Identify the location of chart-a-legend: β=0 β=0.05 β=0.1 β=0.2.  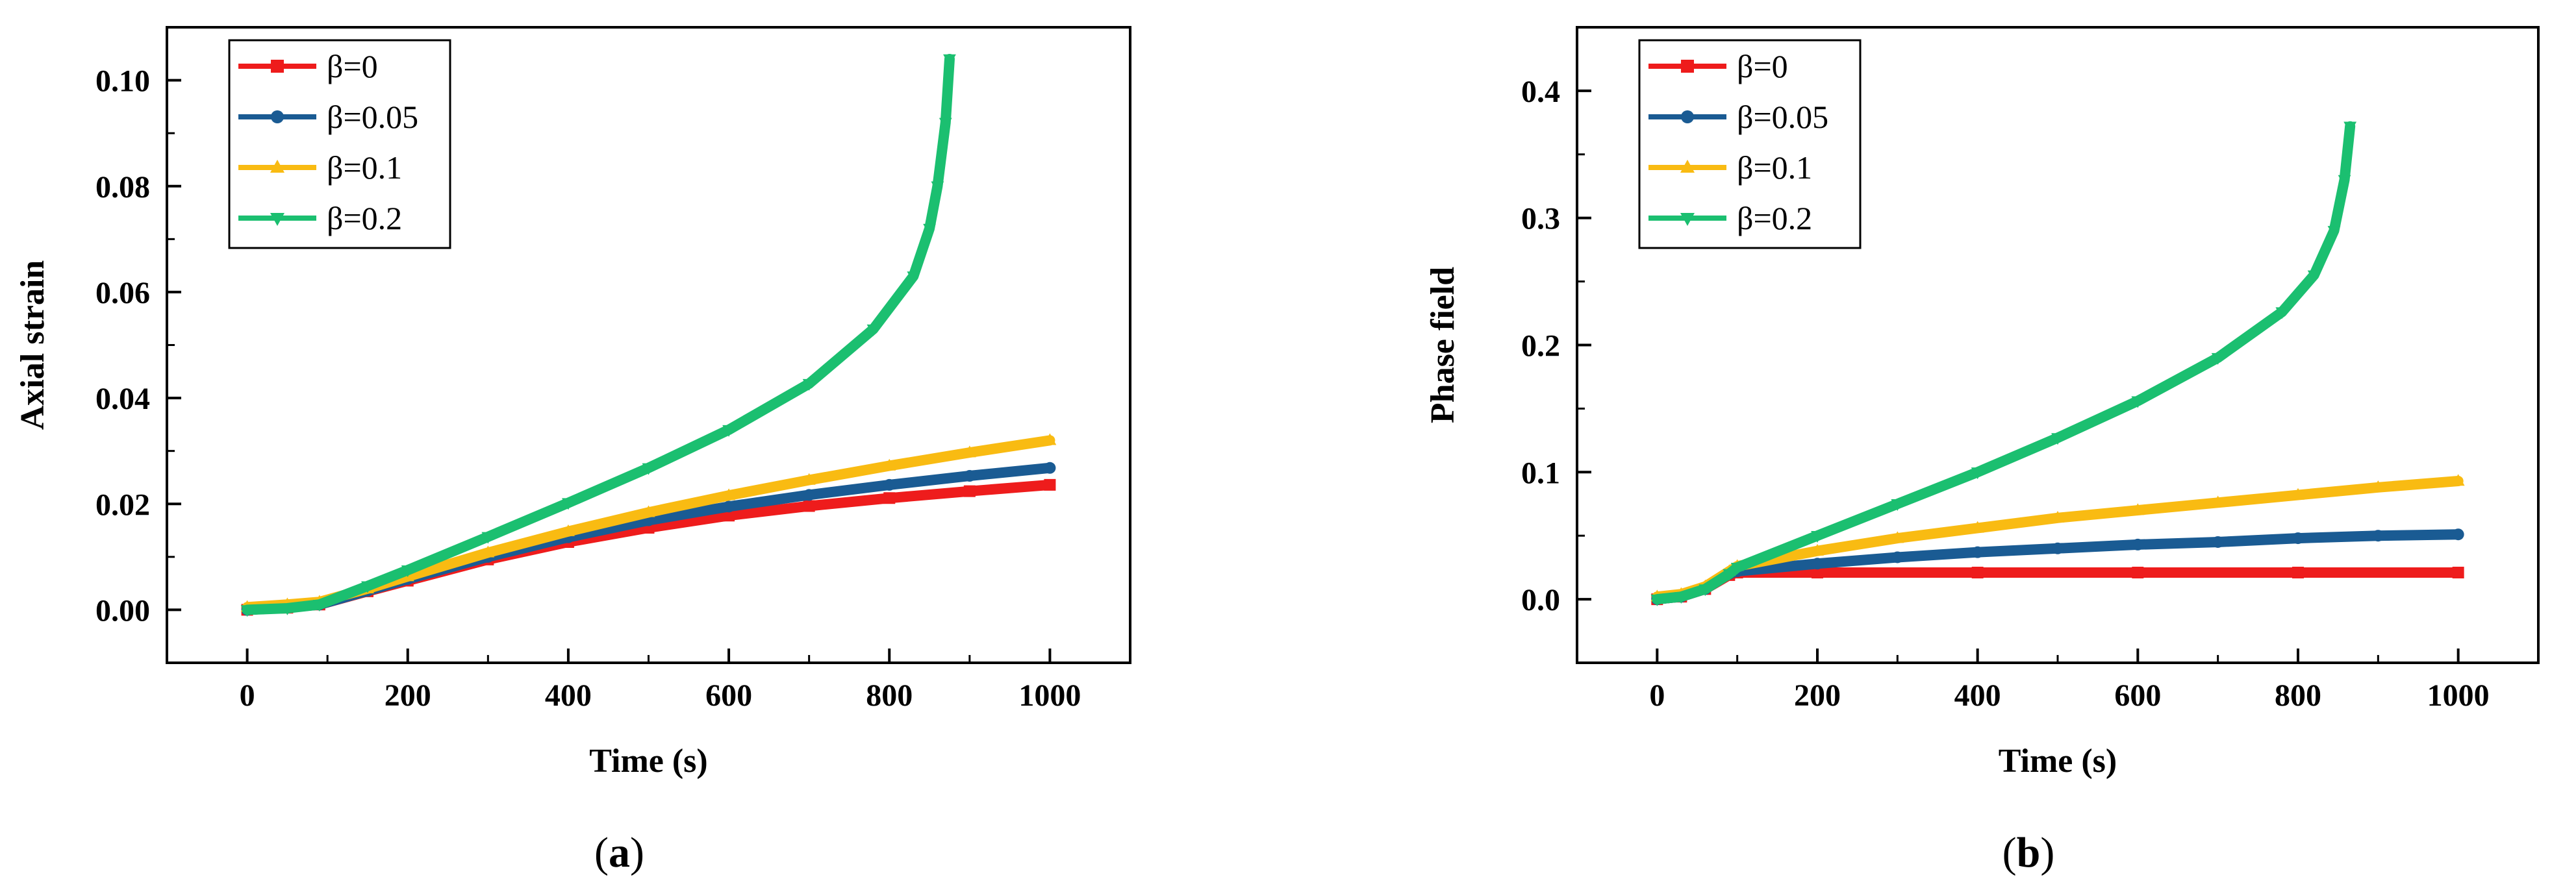
(340, 144).